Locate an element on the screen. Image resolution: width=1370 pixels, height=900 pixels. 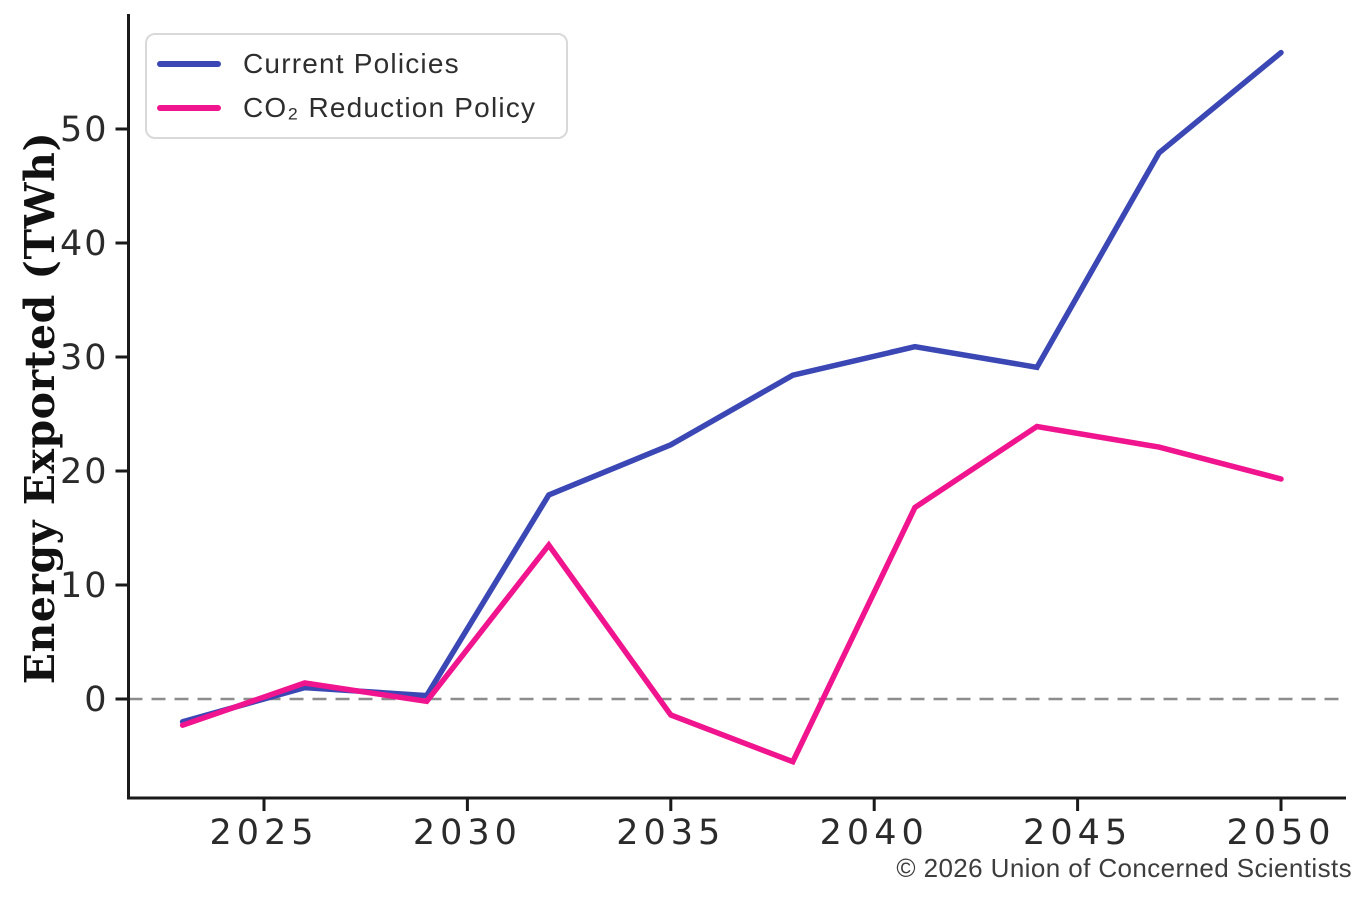
y-axis-tick-label: 10 is located at coordinates (84, 586).